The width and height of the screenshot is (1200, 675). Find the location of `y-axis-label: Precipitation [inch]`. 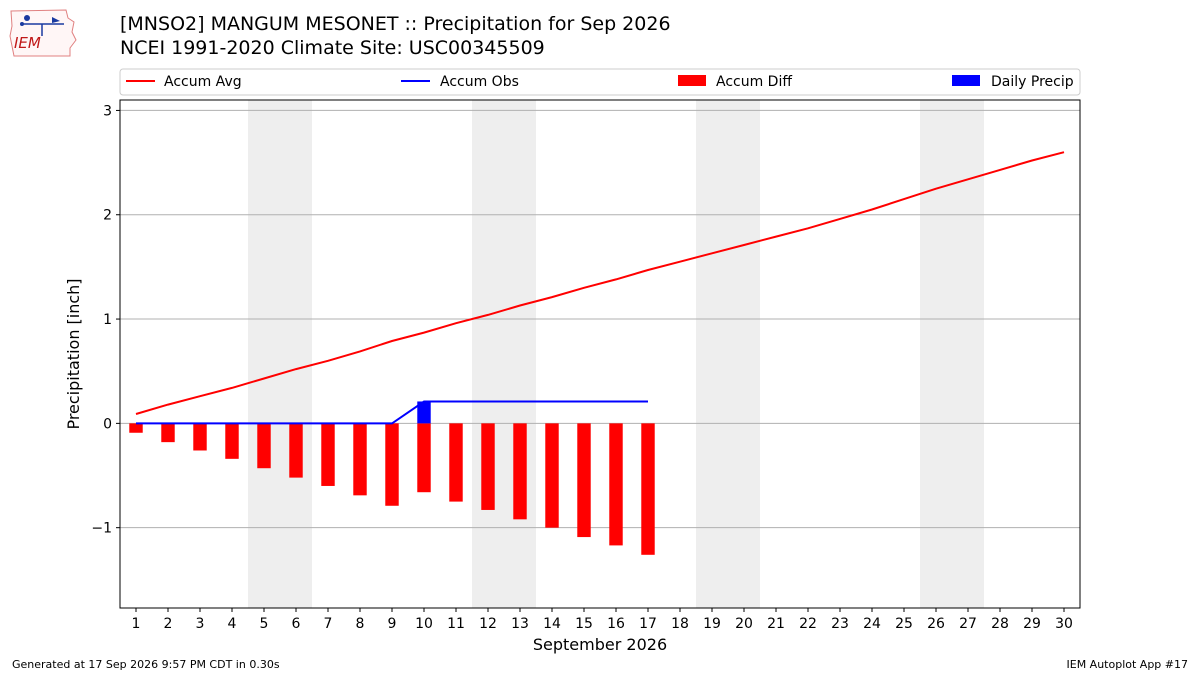

y-axis-label: Precipitation [inch] is located at coordinates (73, 353).